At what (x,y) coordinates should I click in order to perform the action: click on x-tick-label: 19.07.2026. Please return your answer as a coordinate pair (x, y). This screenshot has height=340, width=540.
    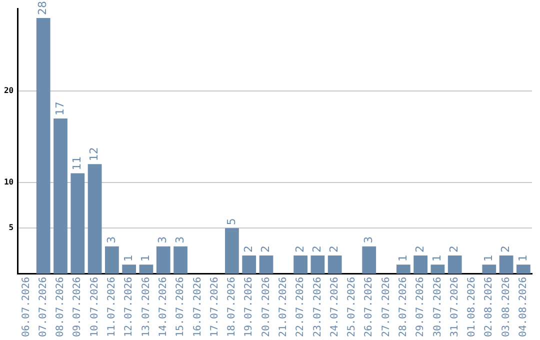
    Looking at the image, I should click on (249, 307).